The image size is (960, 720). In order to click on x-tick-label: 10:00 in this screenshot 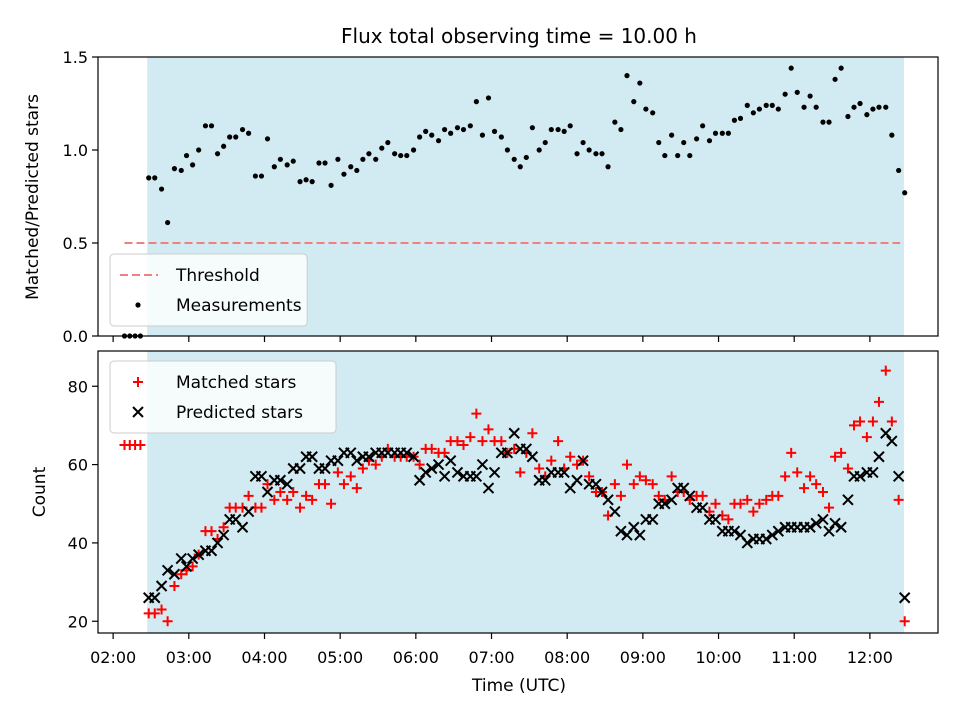, I will do `click(718, 657)`.